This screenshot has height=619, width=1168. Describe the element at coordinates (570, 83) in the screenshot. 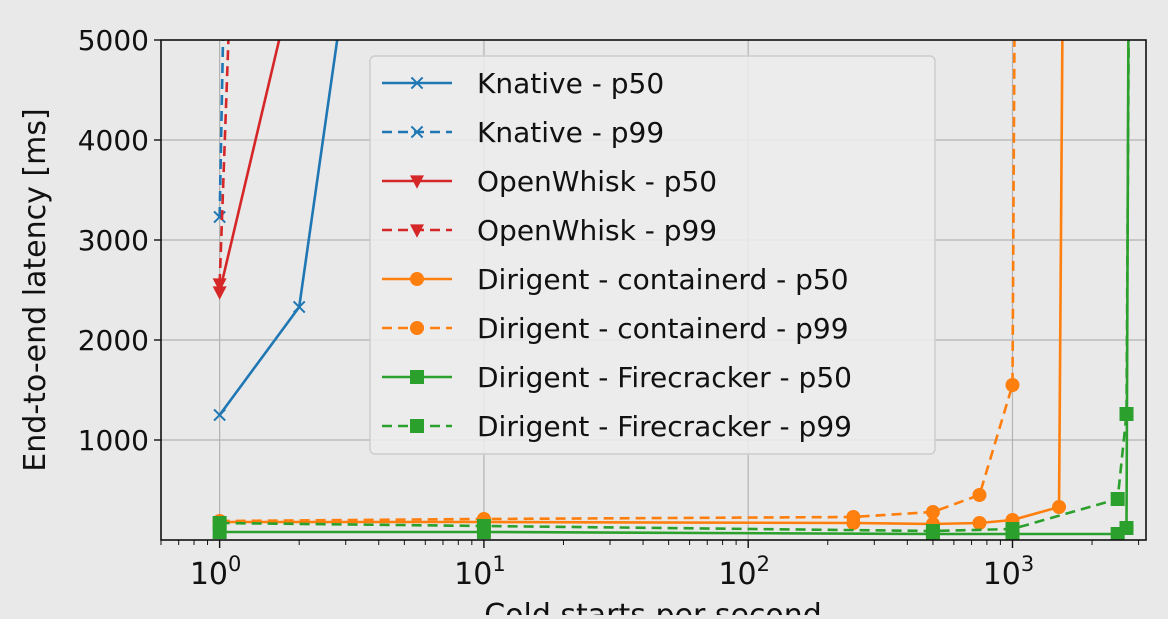

I see `legend-label: Knative - p50` at that location.